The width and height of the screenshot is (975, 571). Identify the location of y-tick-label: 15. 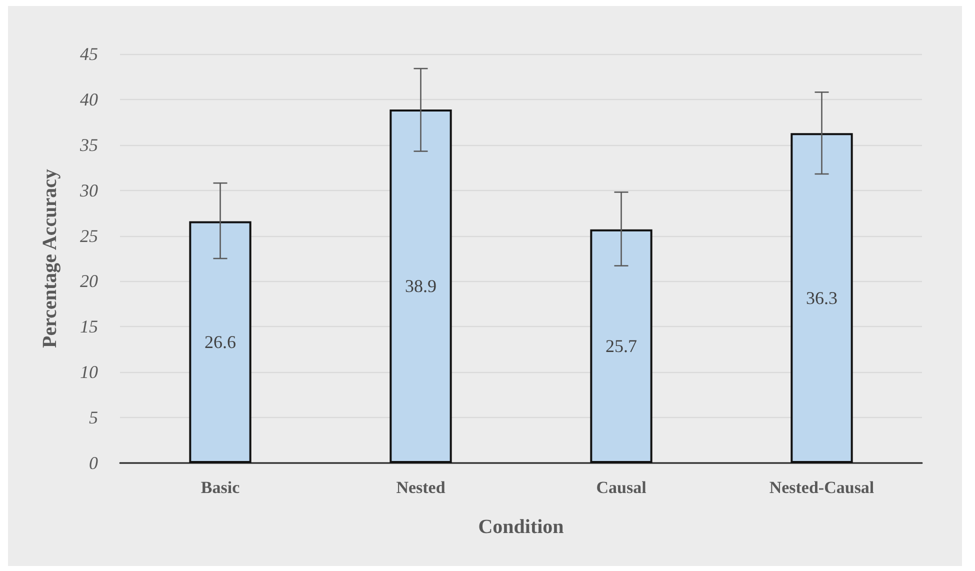
(89, 326).